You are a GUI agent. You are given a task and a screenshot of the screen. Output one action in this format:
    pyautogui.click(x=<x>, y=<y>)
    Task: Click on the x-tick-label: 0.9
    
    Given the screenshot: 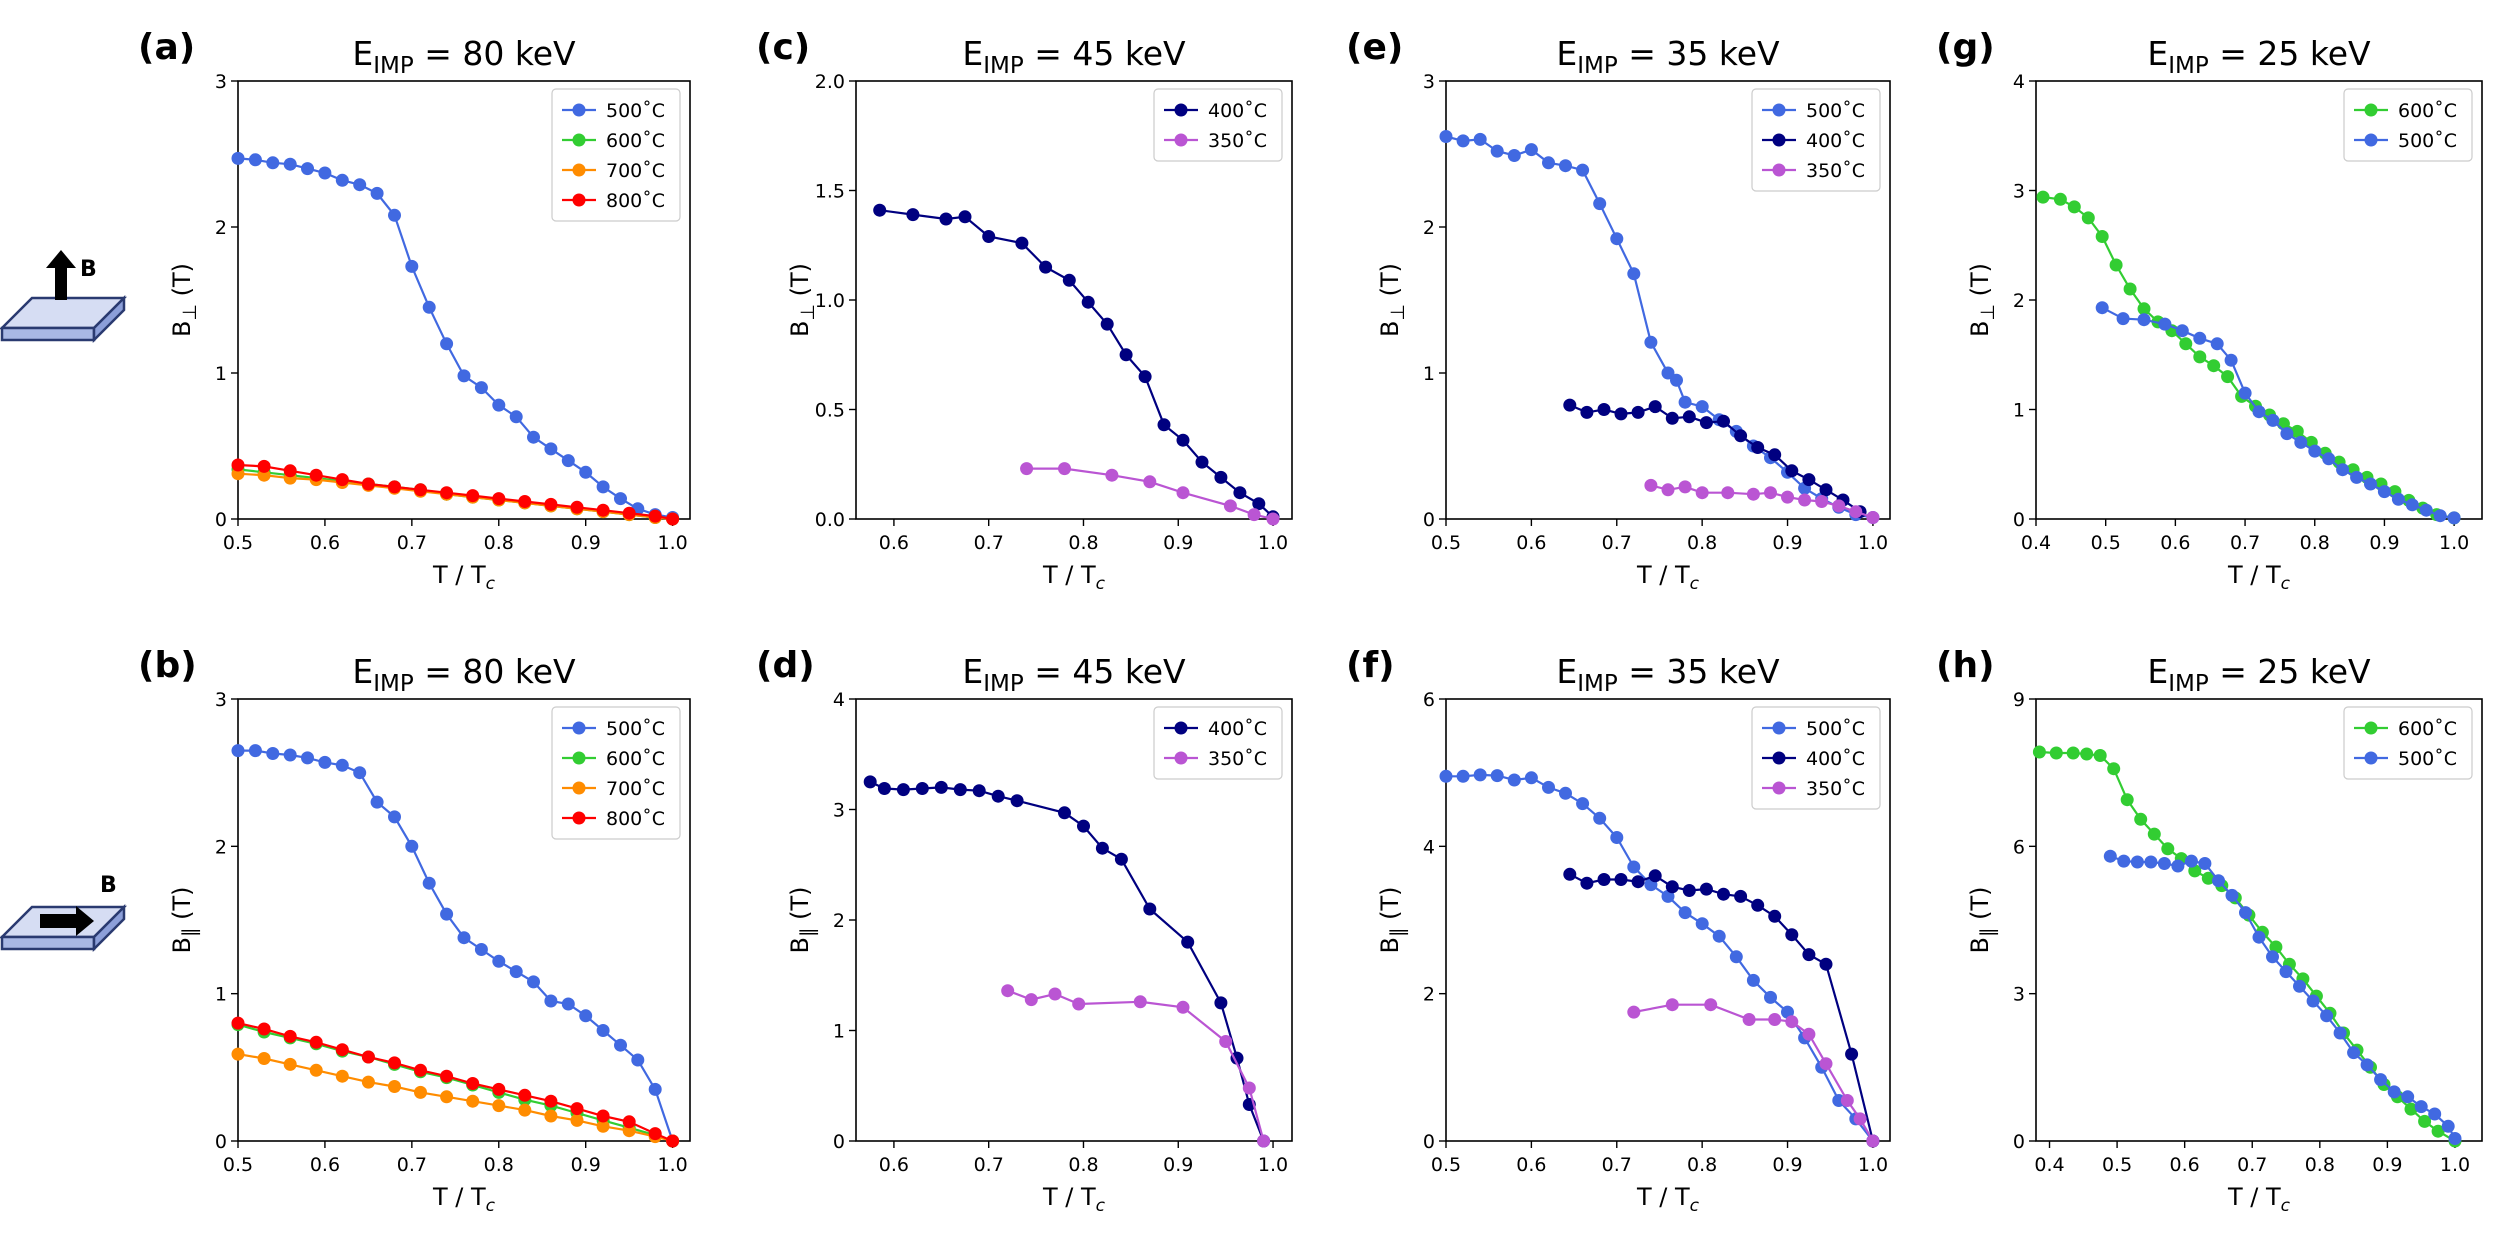 What is the action you would take?
    pyautogui.click(x=2384, y=543)
    